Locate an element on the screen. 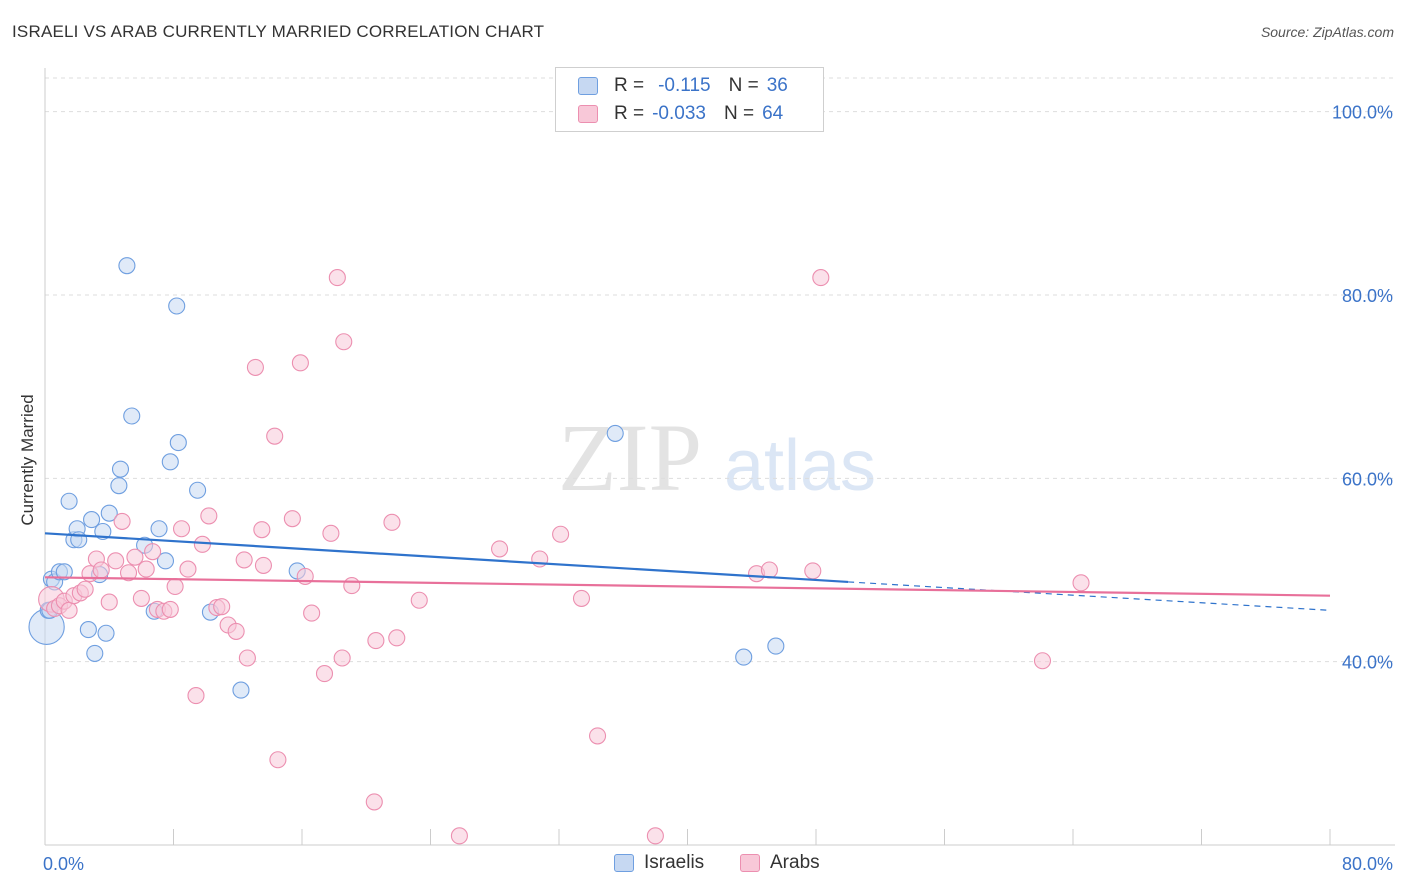 The width and height of the screenshot is (1406, 892). arabs-n-value: 64 is located at coordinates (773, 113).